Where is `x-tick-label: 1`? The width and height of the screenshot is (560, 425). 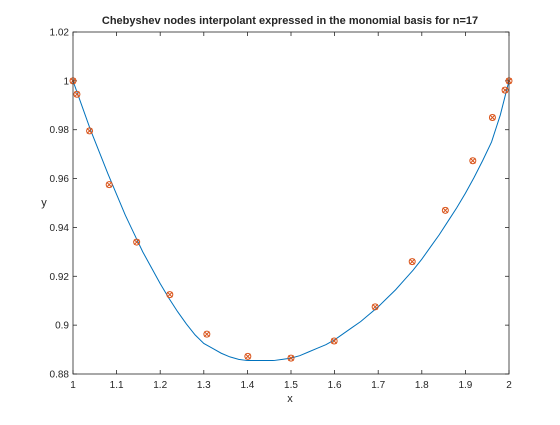
x-tick-label: 1 is located at coordinates (73, 385).